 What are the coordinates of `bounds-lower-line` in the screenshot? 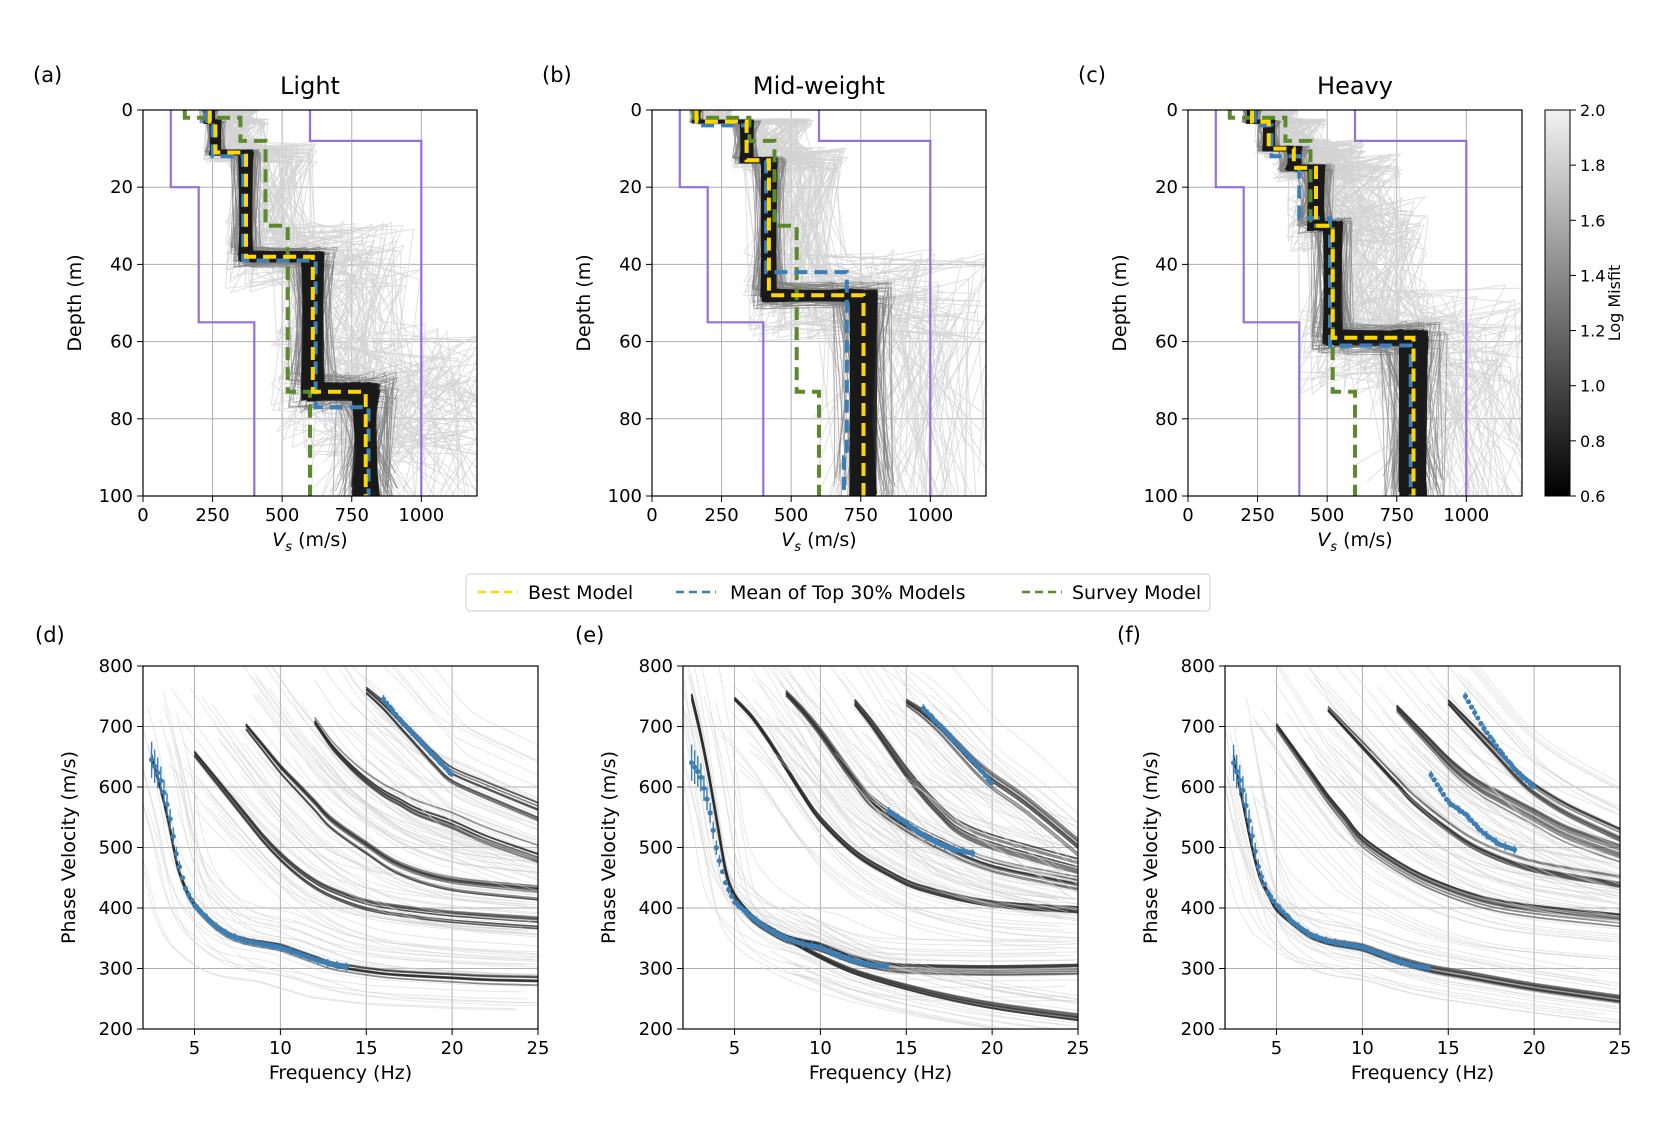 It's located at (1257, 303).